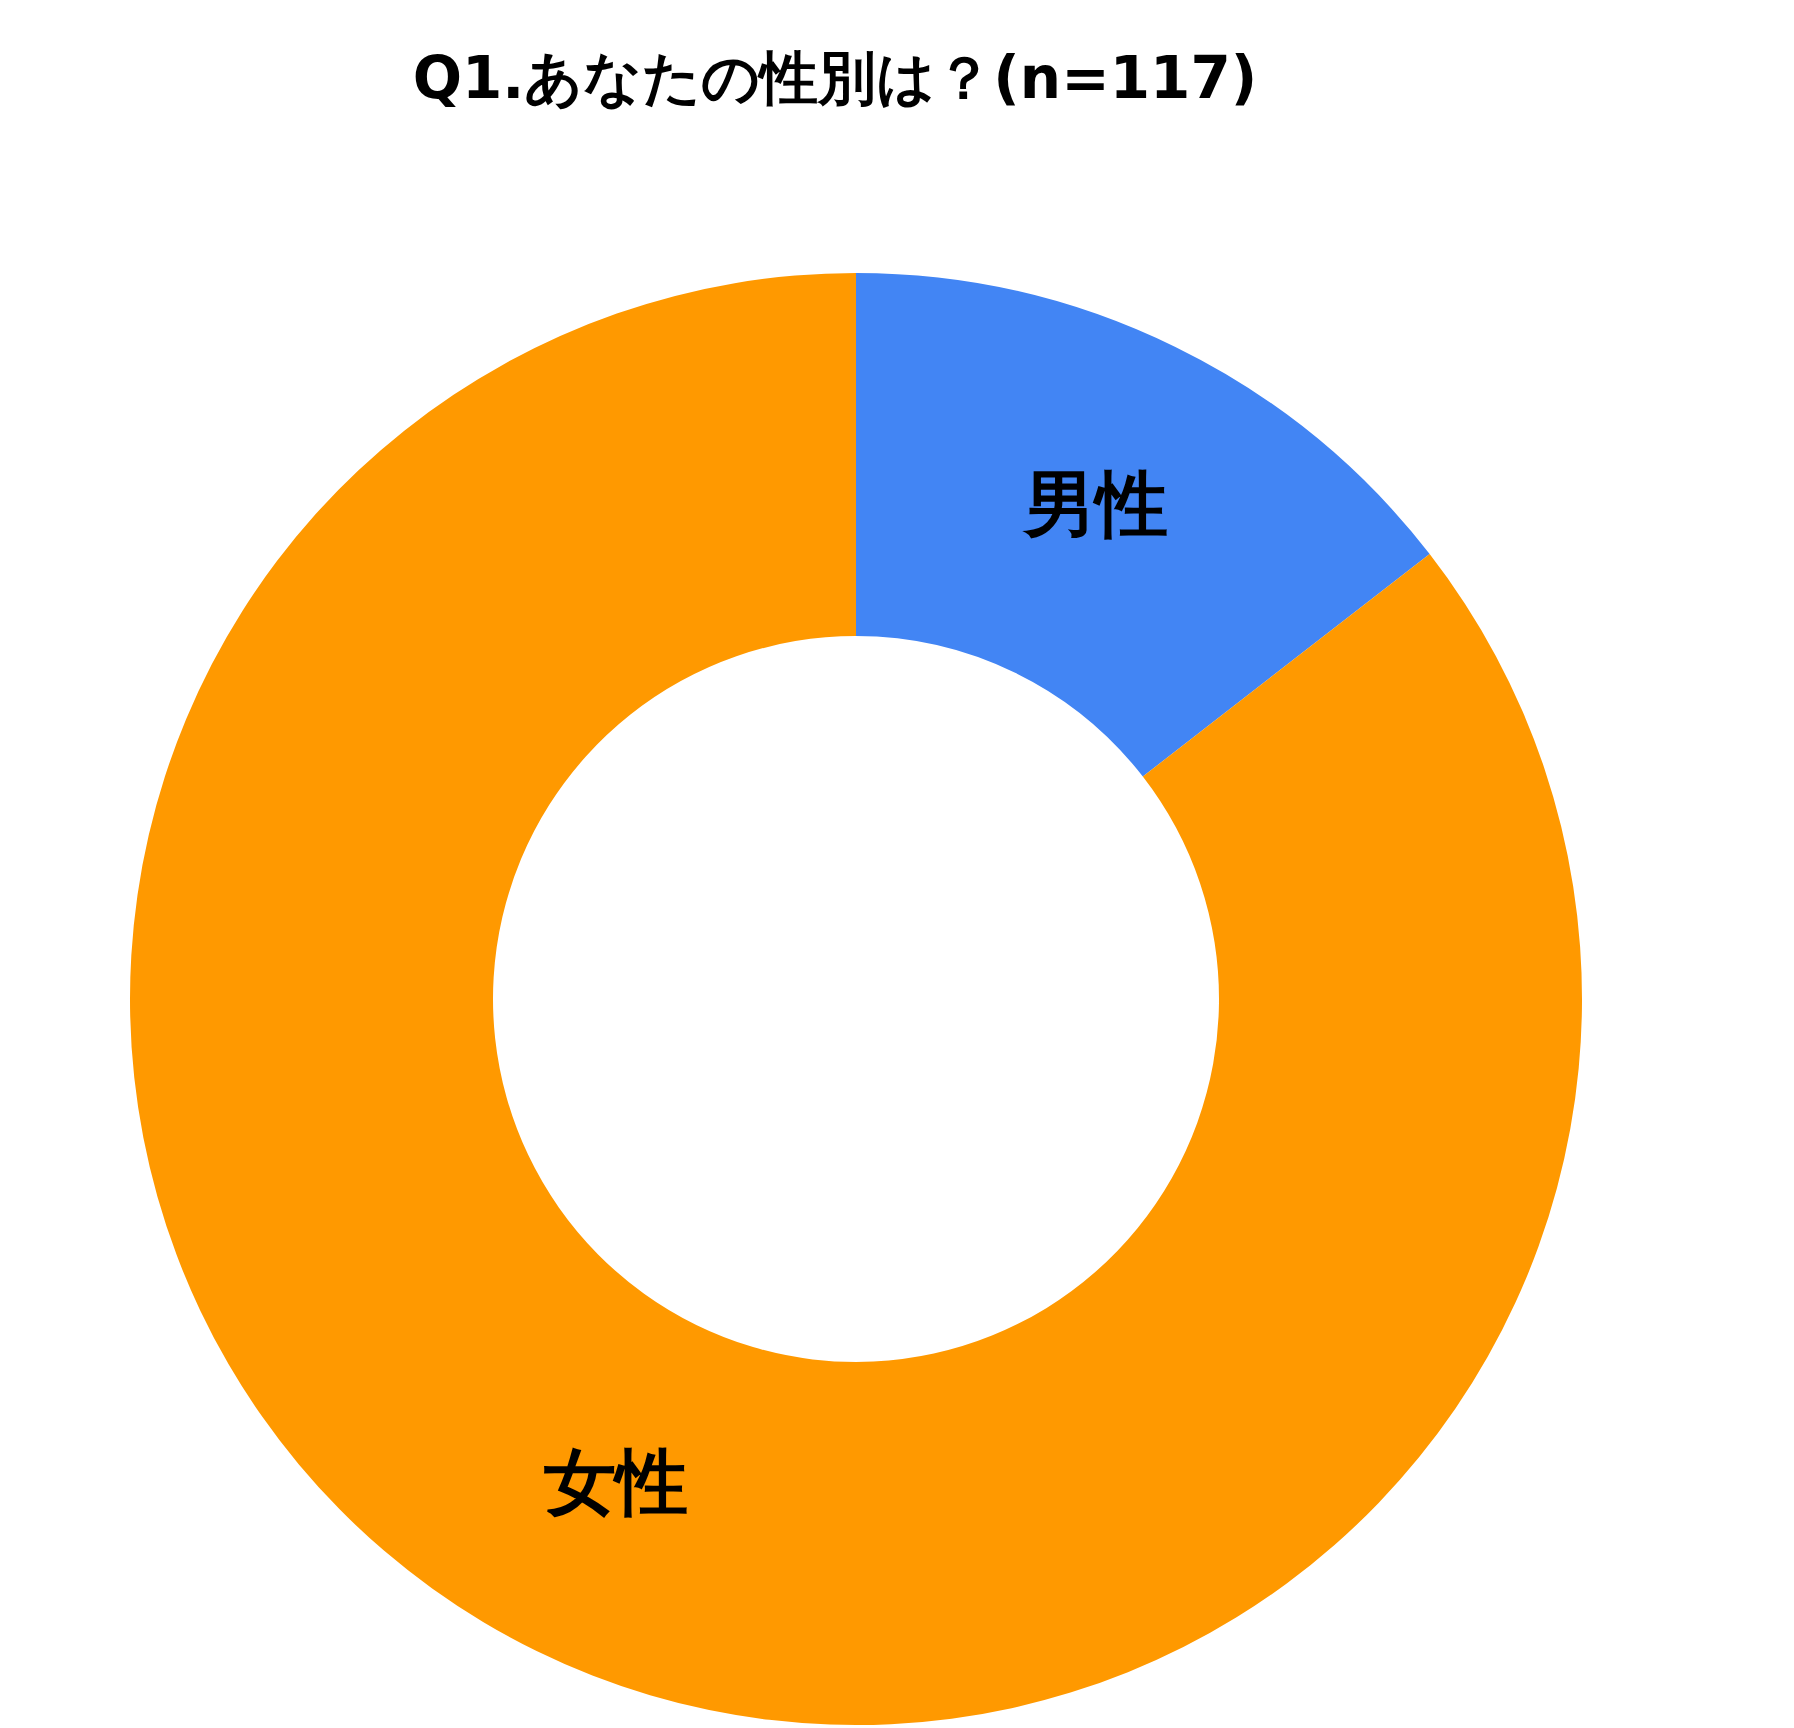 The height and width of the screenshot is (1728, 1794). What do you see at coordinates (1094, 503) in the screenshot?
I see `slice-label: 男性` at bounding box center [1094, 503].